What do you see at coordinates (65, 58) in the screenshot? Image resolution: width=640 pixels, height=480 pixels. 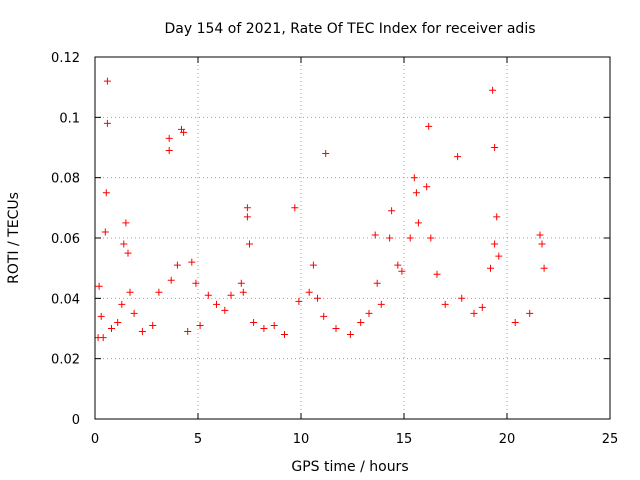 I see `y-tick-label: 0.12` at bounding box center [65, 58].